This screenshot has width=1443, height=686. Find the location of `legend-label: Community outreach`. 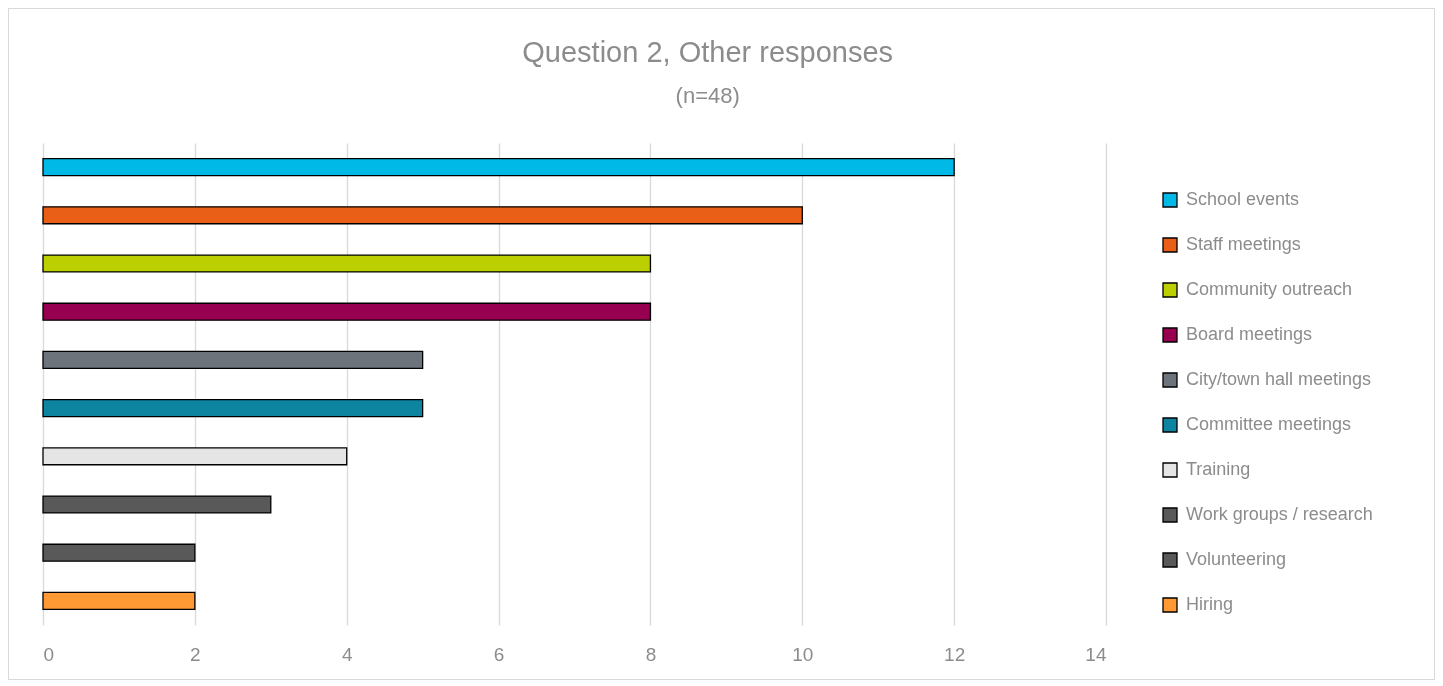

legend-label: Community outreach is located at coordinates (1269, 289).